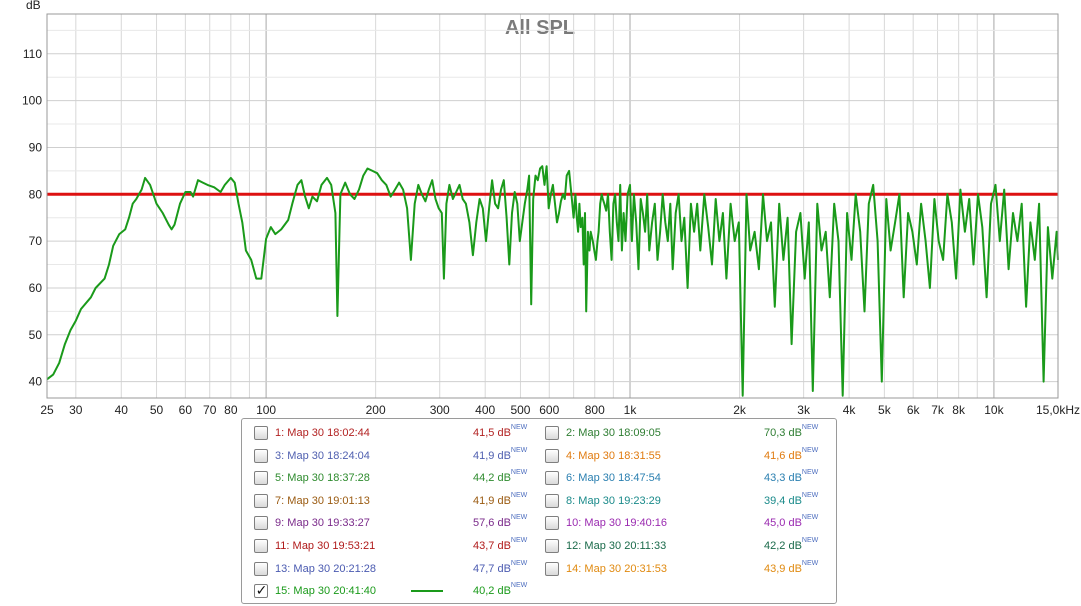  Describe the element at coordinates (485, 410) in the screenshot. I see `x-tick-label: 400` at that location.